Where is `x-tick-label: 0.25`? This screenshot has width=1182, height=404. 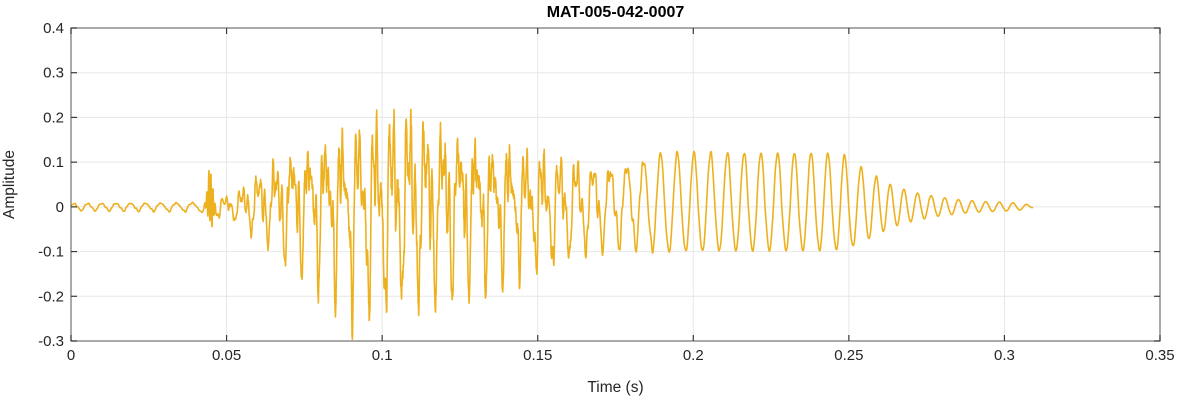
x-tick-label: 0.25 is located at coordinates (848, 355).